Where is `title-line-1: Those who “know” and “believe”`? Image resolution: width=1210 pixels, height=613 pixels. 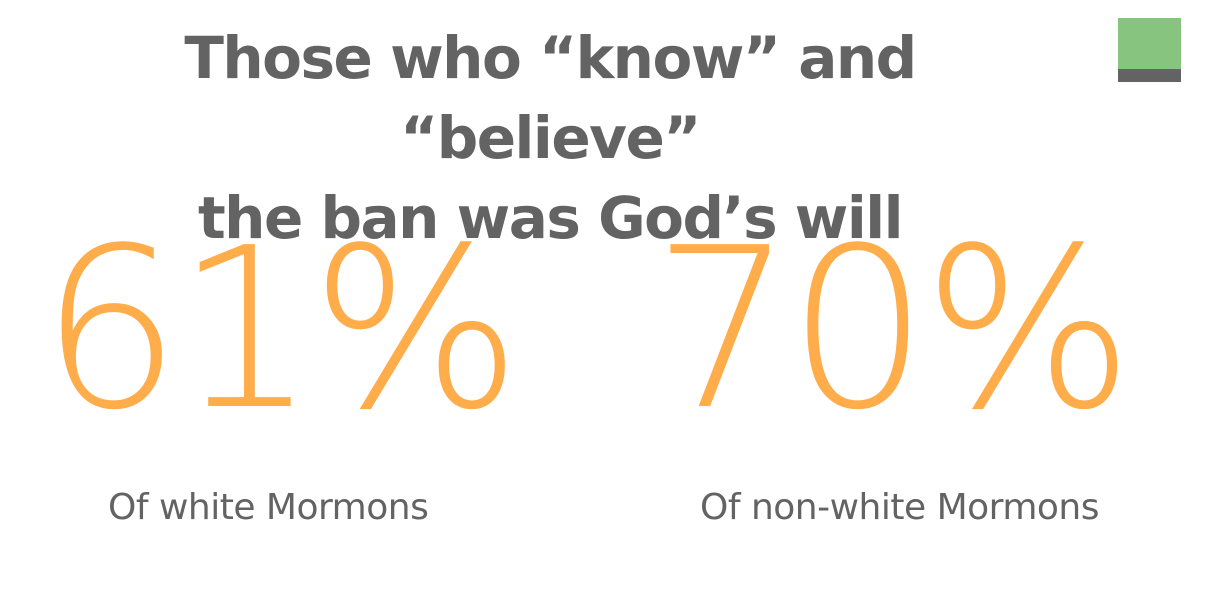 title-line-1: Those who “know” and “believe” is located at coordinates (550, 98).